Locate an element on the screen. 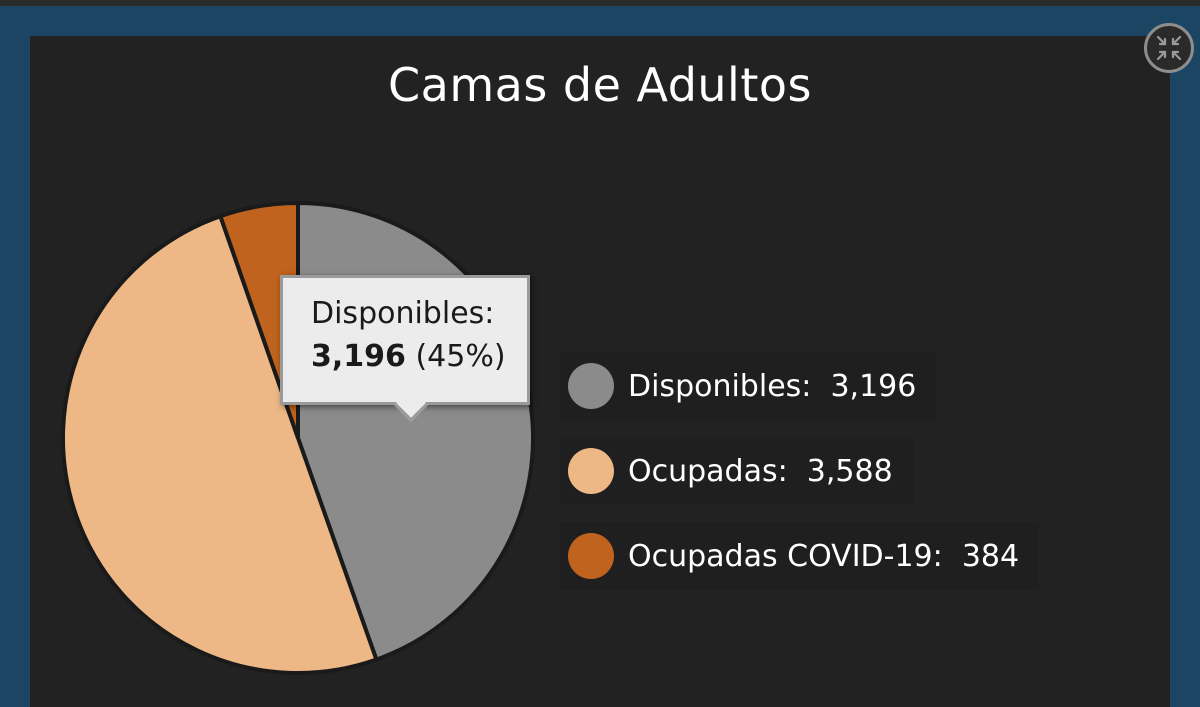 The height and width of the screenshot is (707, 1200). legend-item-ocupadas: Ocupadas: 3,588 is located at coordinates (736, 471).